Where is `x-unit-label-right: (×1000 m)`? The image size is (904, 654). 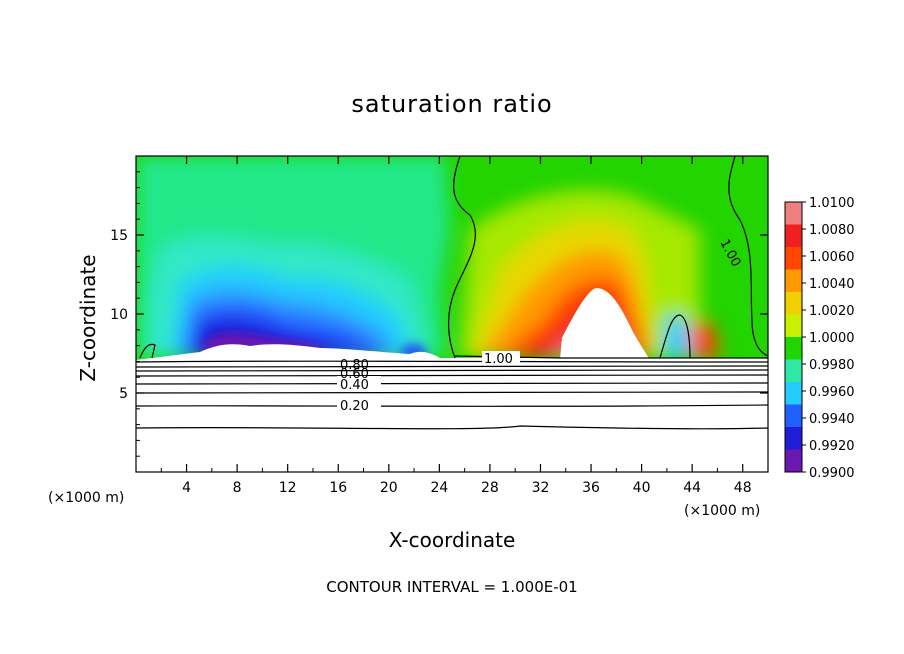 x-unit-label-right: (×1000 m) is located at coordinates (722, 511).